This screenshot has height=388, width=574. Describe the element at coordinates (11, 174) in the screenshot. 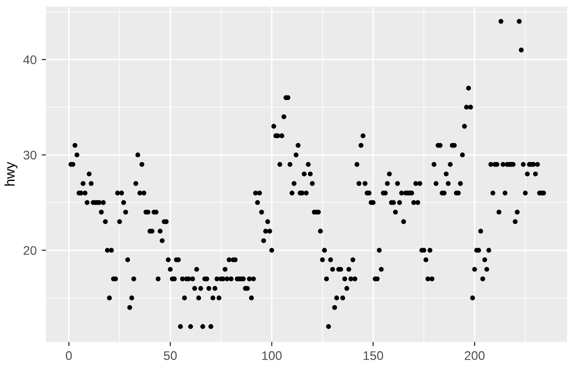

I see `y-axis-title: hwy` at that location.